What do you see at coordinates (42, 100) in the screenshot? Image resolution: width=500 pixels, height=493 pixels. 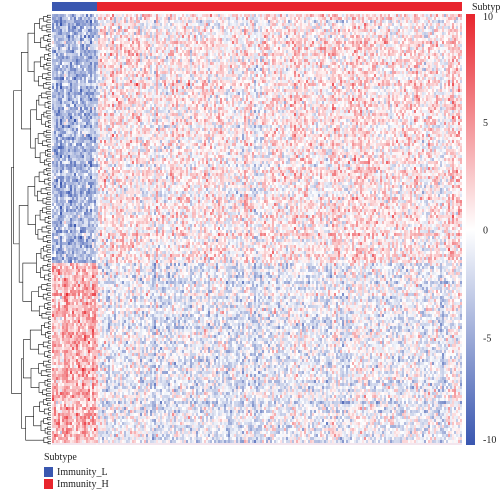 I see `dendrogram-branch` at bounding box center [42, 100].